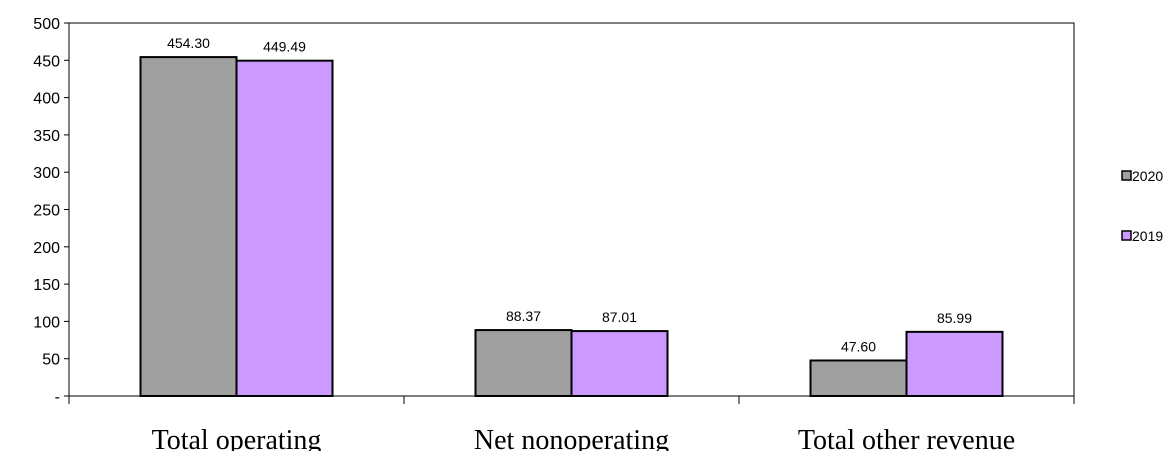 Image resolution: width=1168 pixels, height=451 pixels. Describe the element at coordinates (51, 360) in the screenshot. I see `y-tick-label: 50` at that location.